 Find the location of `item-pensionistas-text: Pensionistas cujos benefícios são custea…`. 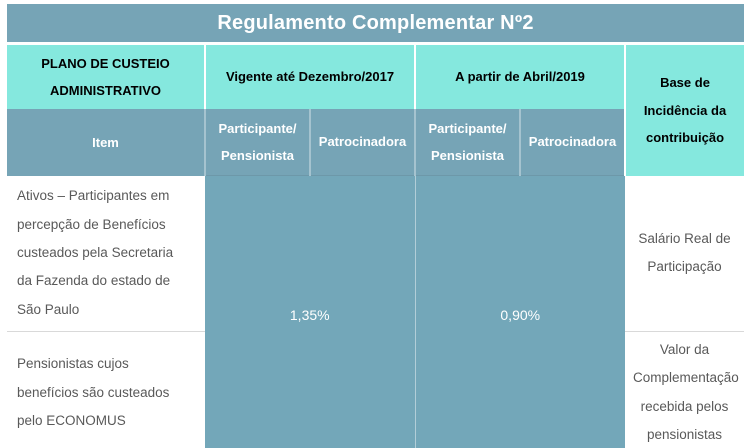

item-pensionistas-text: Pensionistas cujos benefícios são custea… is located at coordinates (106, 389).